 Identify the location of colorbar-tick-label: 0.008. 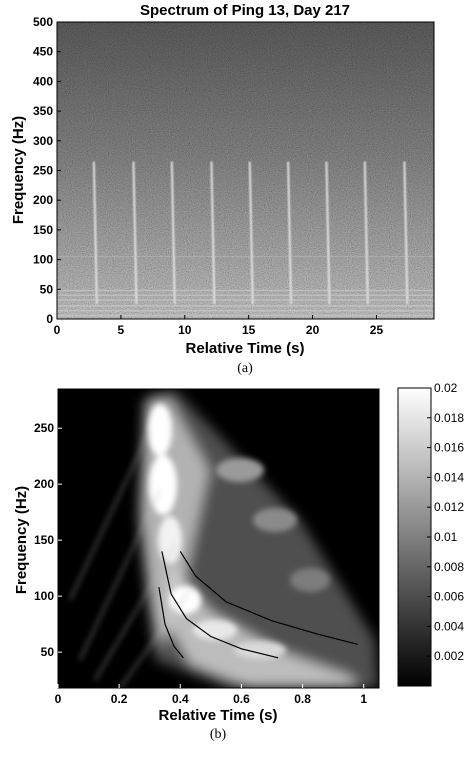
(449, 567).